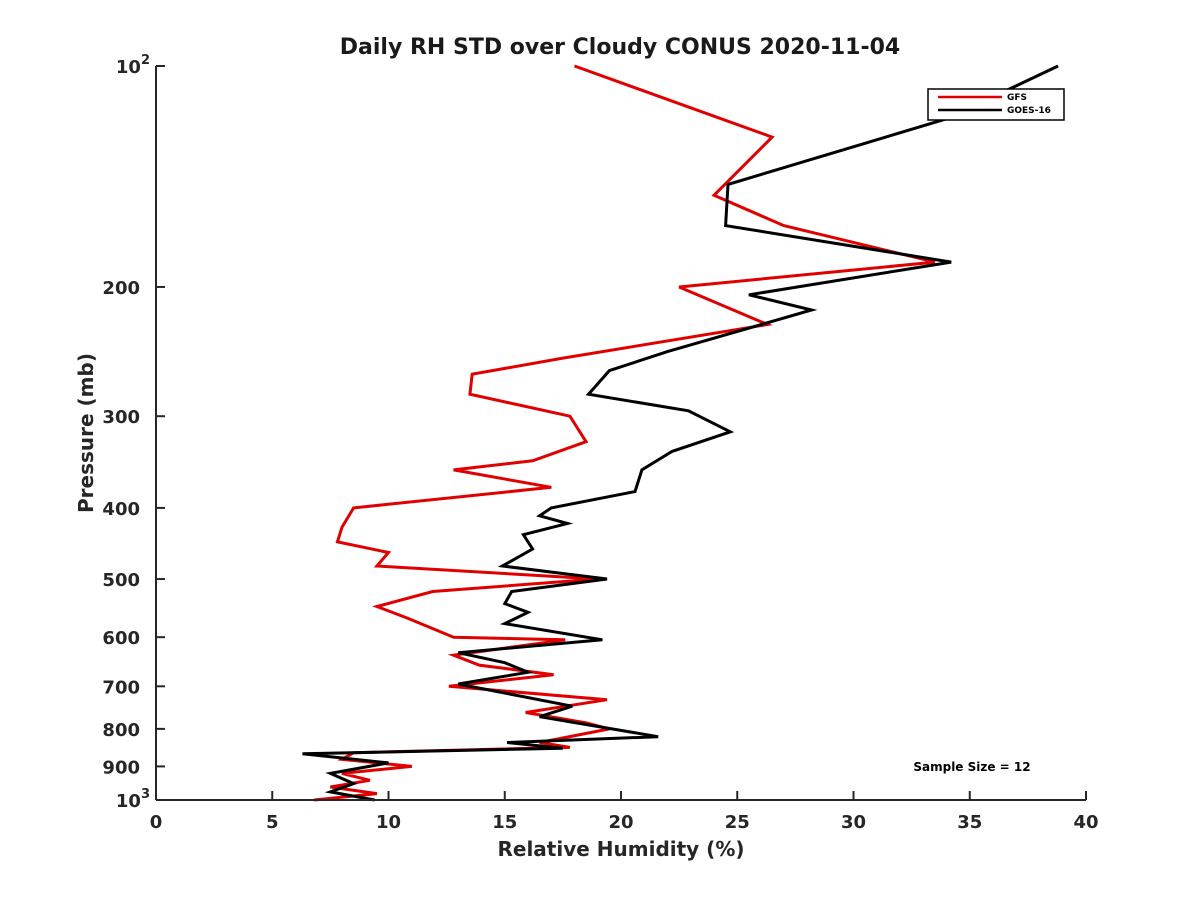 Image resolution: width=1200 pixels, height=900 pixels. I want to click on y-tick-label: 600, so click(121, 638).